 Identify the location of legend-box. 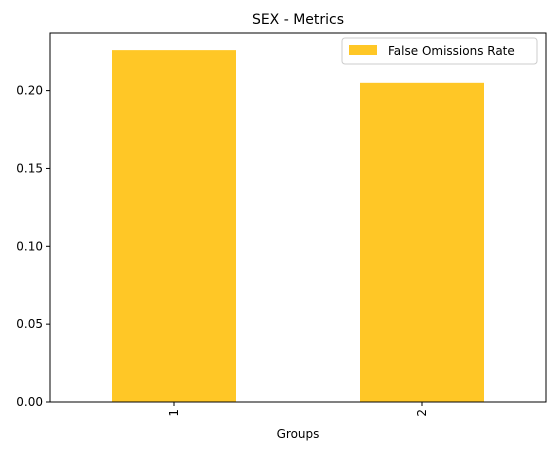
(439, 51).